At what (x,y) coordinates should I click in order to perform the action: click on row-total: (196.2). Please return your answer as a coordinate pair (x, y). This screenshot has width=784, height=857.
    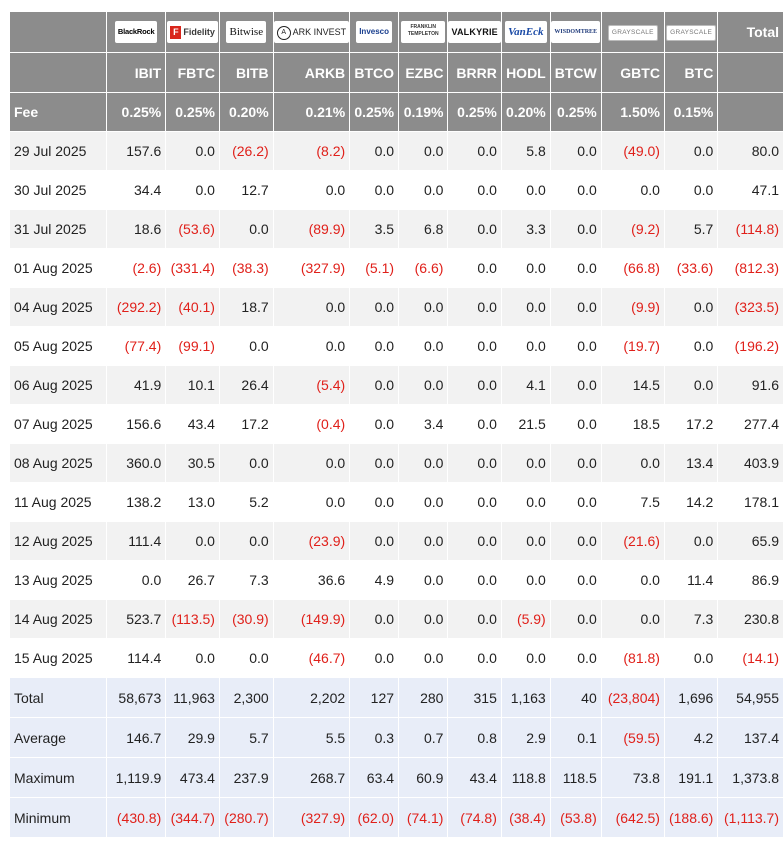
    Looking at the image, I should click on (750, 346).